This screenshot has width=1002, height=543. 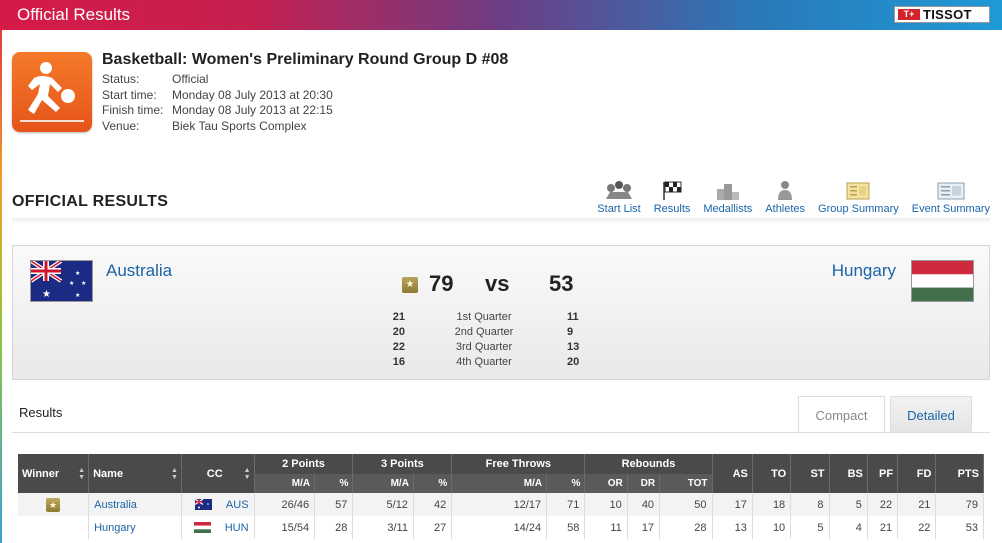 I want to click on cell-to: 10, so click(x=772, y=527).